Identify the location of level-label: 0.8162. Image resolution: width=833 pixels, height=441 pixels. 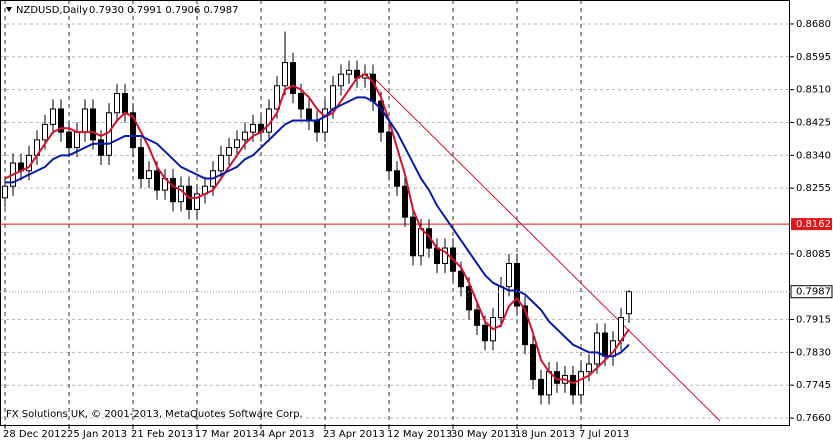
(813, 224).